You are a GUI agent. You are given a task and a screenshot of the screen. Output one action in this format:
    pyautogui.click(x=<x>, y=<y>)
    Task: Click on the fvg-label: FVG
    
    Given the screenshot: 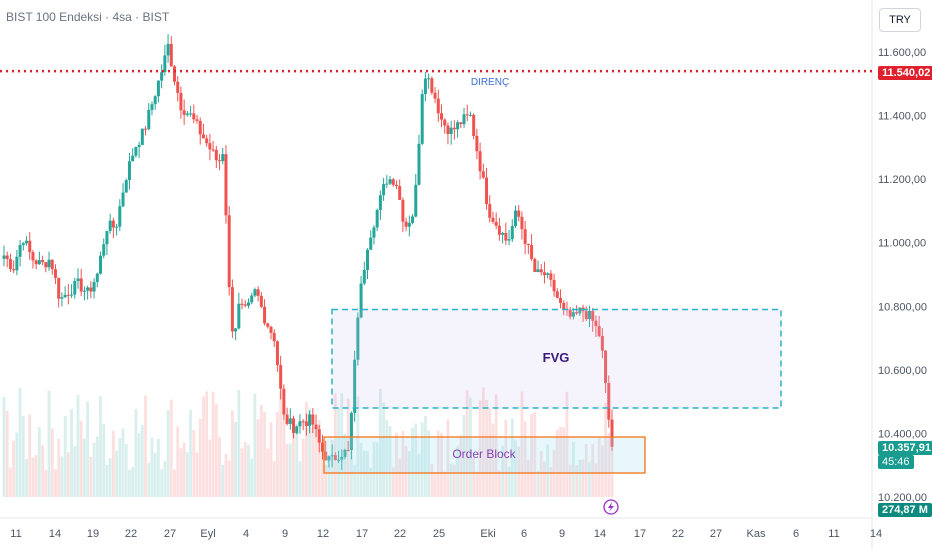 What is the action you would take?
    pyautogui.click(x=556, y=357)
    